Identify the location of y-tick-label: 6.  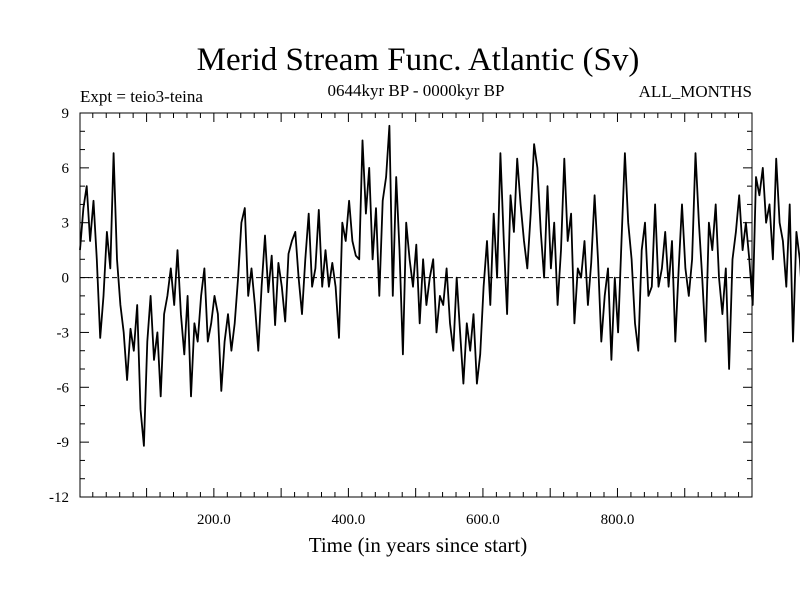
(66, 169).